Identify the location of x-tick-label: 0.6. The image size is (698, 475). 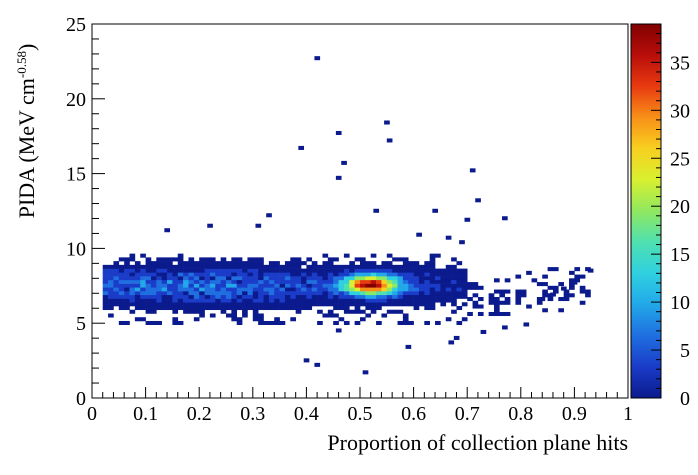
(413, 414).